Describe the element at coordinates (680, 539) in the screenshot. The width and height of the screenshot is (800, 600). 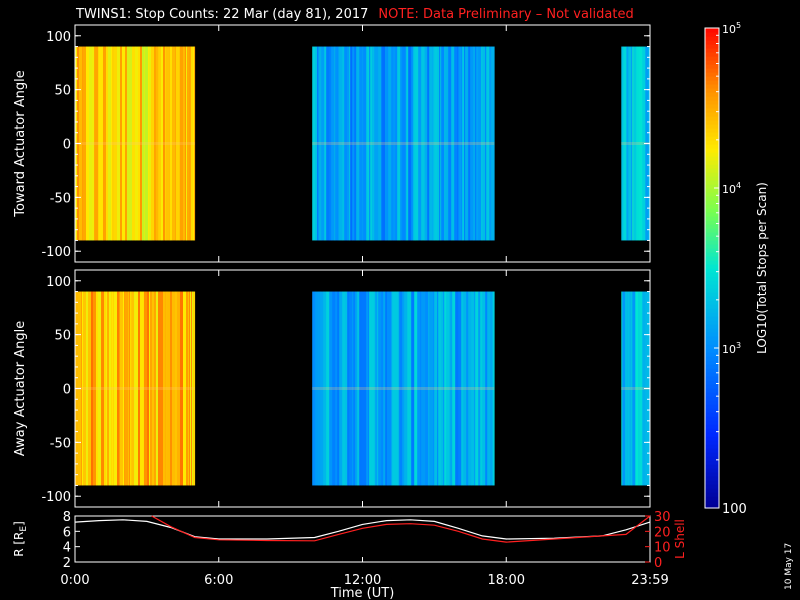
I see `orbit-right-ylabel: L Shell` at that location.